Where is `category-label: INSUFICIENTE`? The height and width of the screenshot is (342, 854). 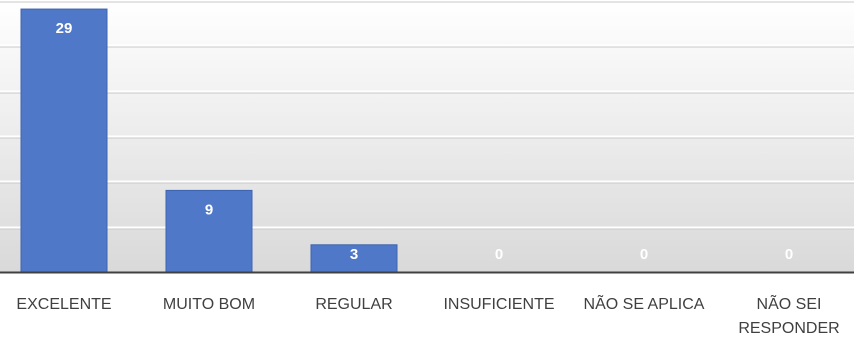 category-label: INSUFICIENTE is located at coordinates (498, 304).